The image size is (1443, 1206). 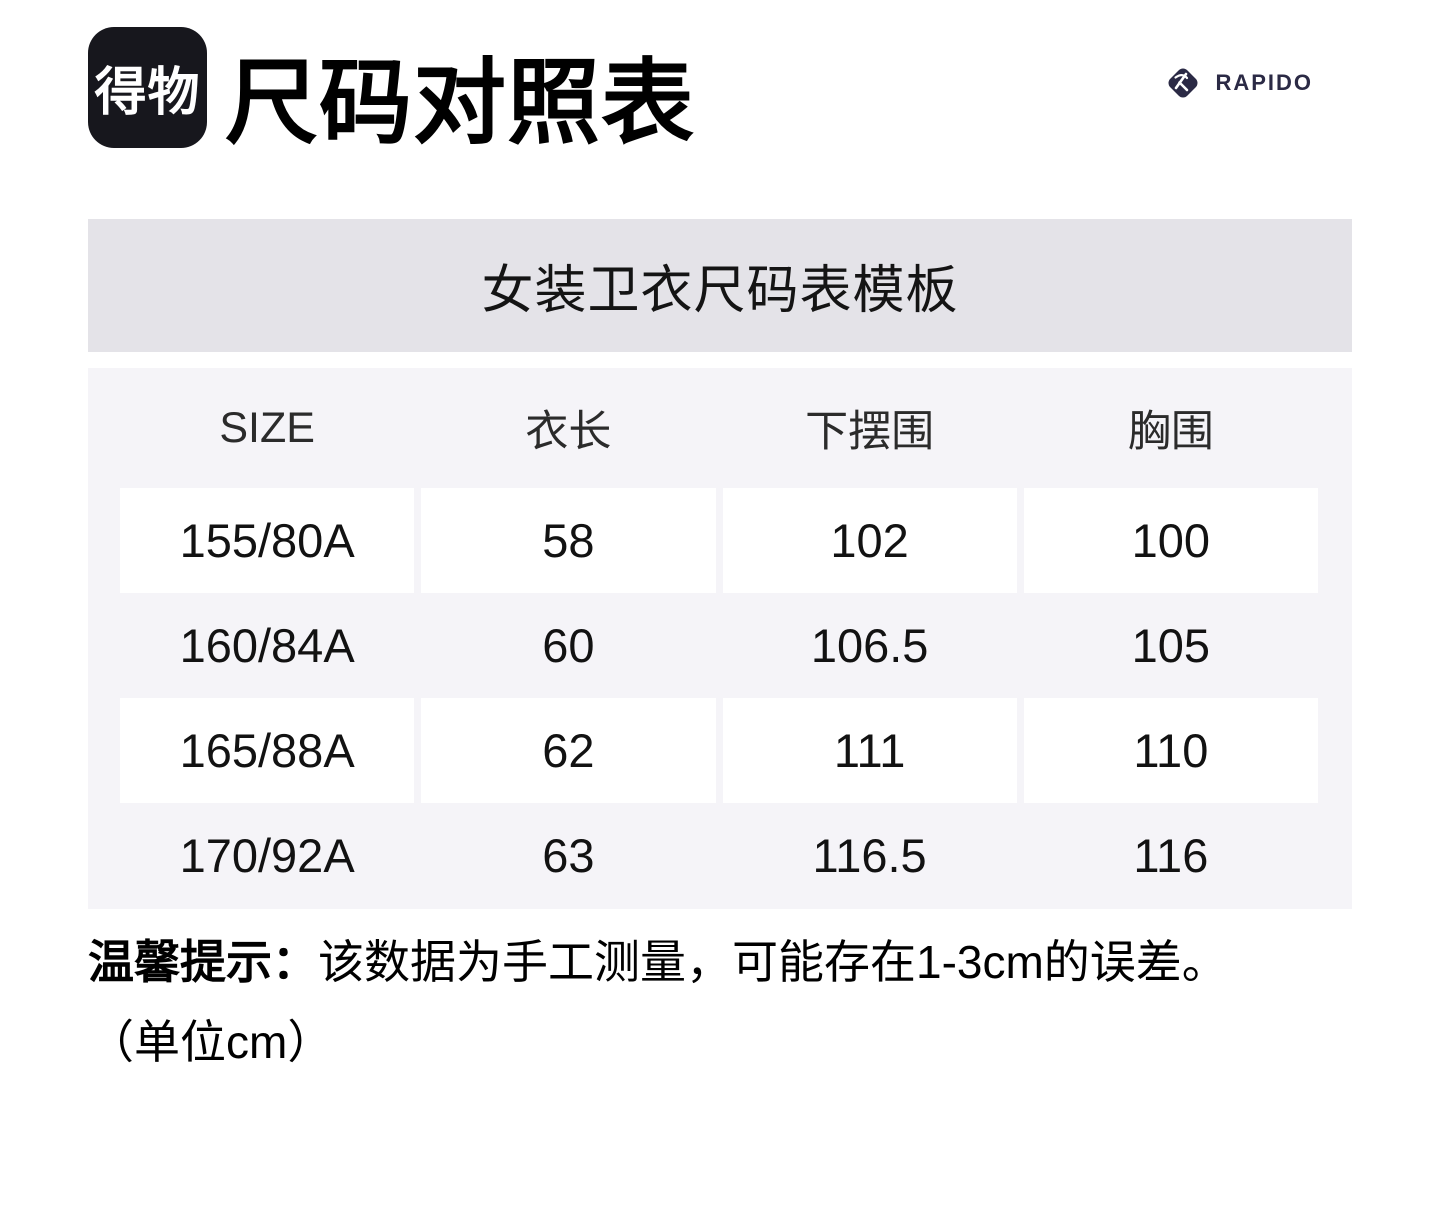 What do you see at coordinates (568, 432) in the screenshot?
I see `column-header-length: 衣长` at bounding box center [568, 432].